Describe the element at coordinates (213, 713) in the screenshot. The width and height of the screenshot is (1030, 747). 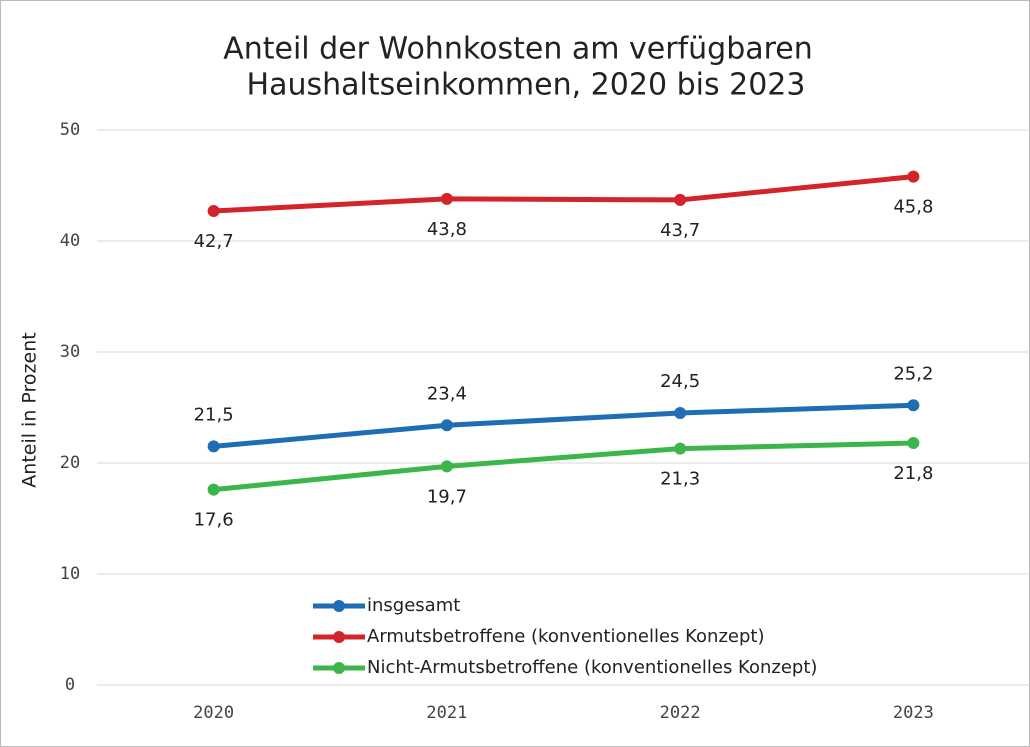
I see `x-tick-label: 2020` at that location.